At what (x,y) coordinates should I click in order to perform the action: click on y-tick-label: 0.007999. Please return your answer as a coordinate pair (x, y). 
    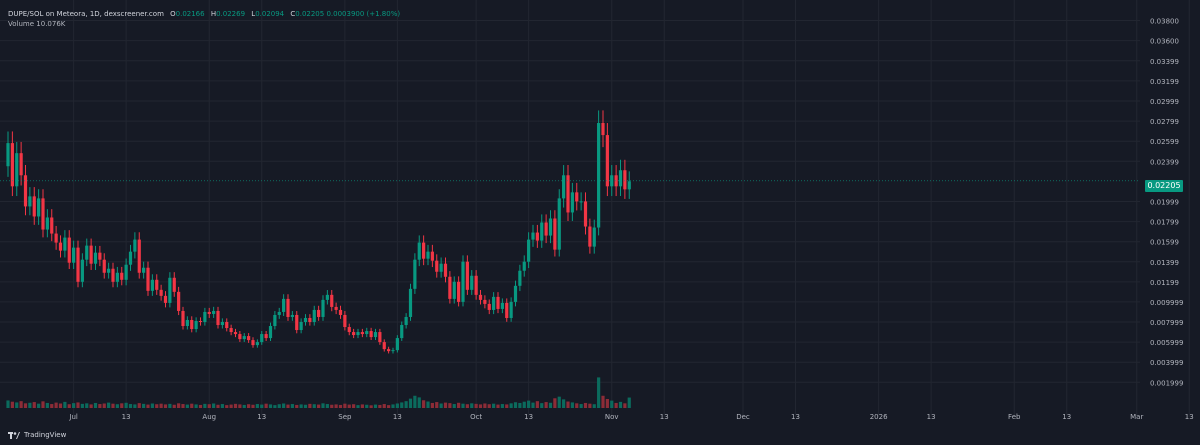
    Looking at the image, I should click on (1166, 323).